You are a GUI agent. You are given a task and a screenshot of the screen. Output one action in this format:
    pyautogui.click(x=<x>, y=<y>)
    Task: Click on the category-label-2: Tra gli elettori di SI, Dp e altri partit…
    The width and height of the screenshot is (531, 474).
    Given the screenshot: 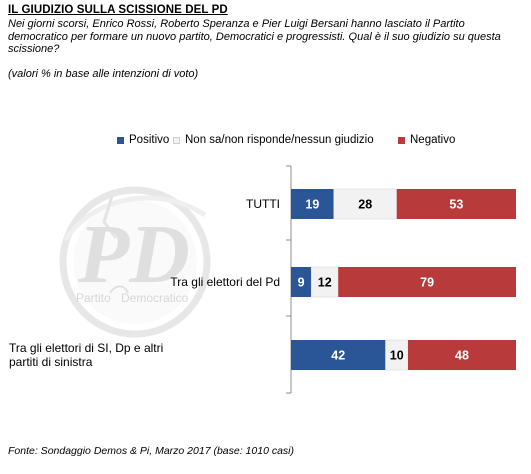 What is the action you would take?
    pyautogui.click(x=86, y=355)
    